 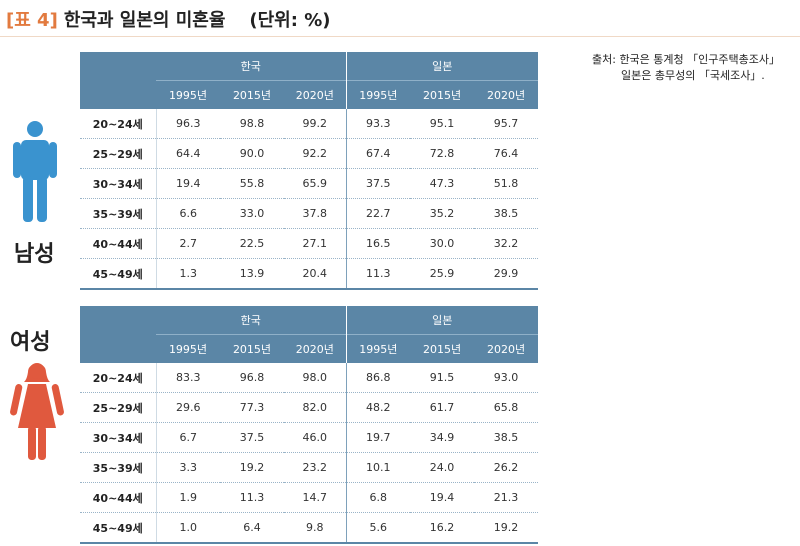 I want to click on value-cell: 65.9, so click(x=315, y=183).